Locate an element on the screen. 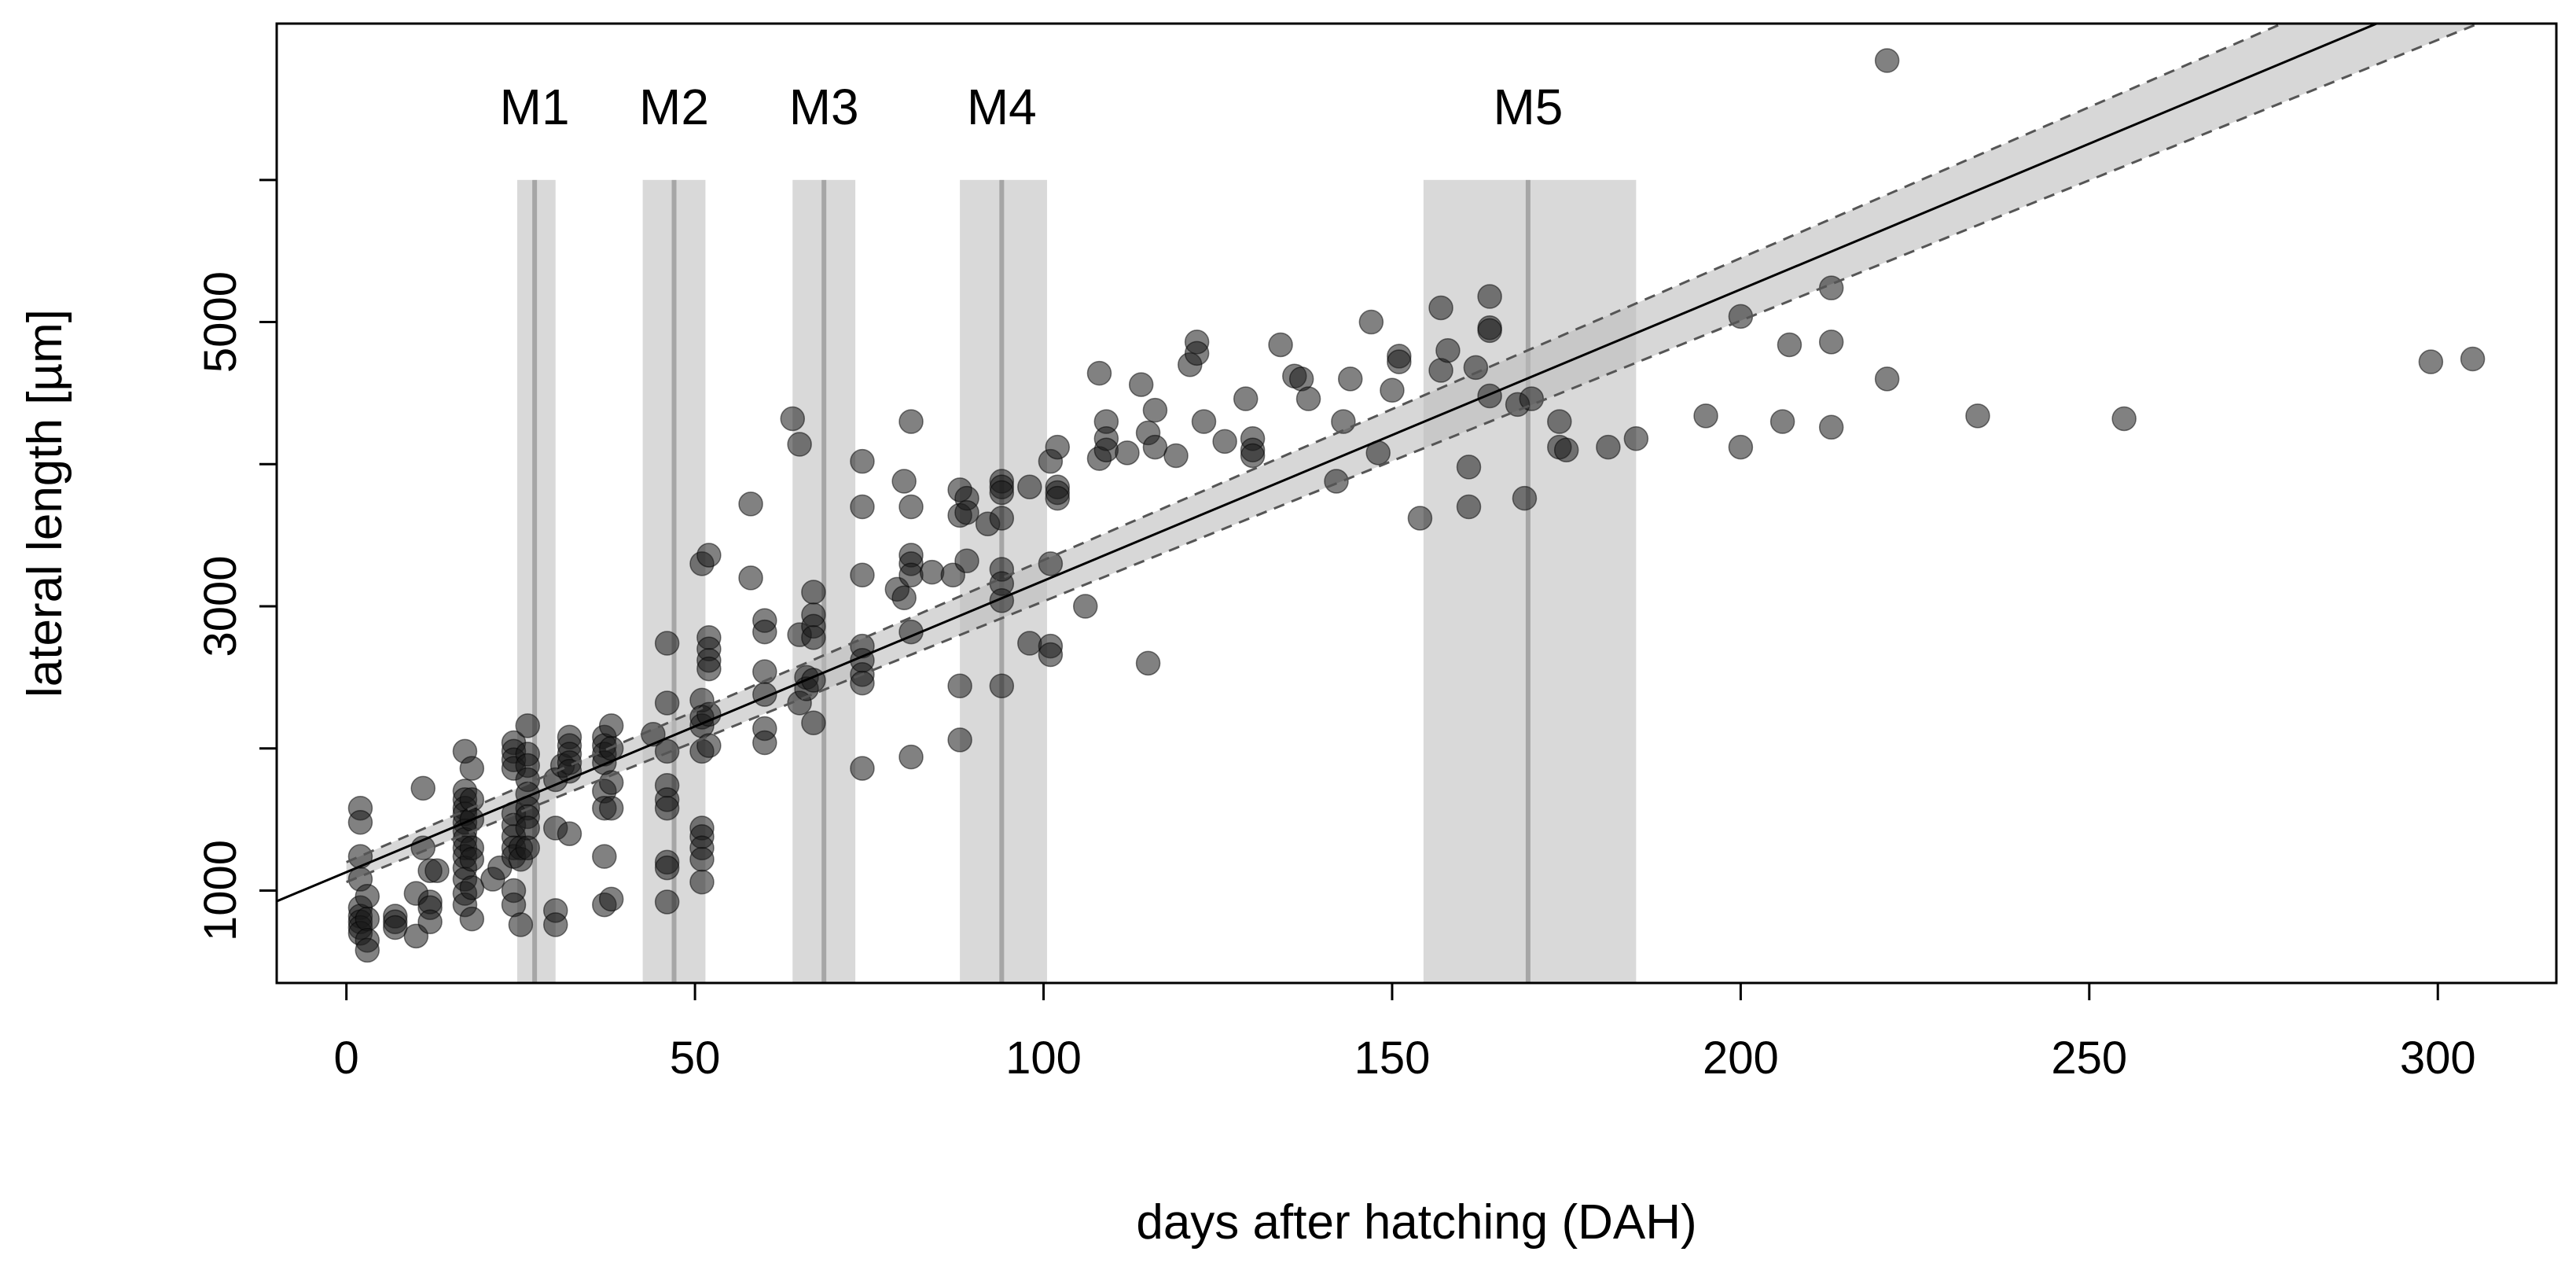 The image size is (2576, 1270). x-tick-label: 50 is located at coordinates (695, 1058).